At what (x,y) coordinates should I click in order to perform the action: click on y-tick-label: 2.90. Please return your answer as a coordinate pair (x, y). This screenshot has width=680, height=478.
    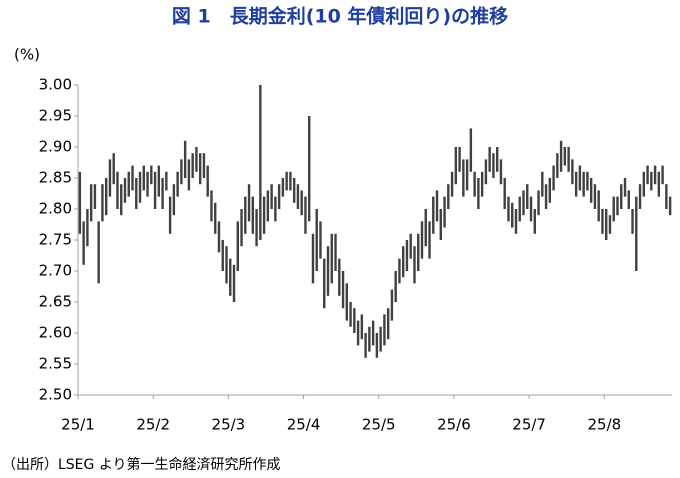
    Looking at the image, I should click on (55, 147).